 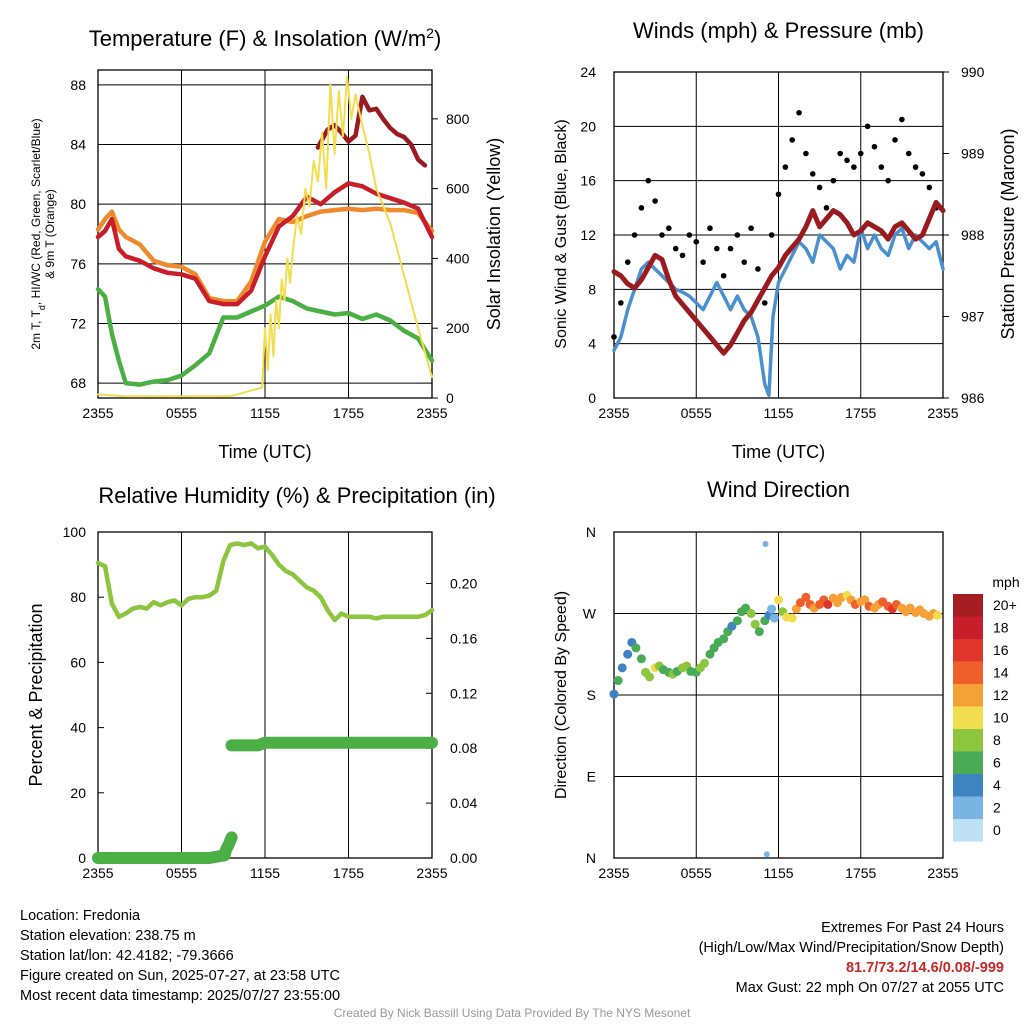 I want to click on latlon-text: Station lat/lon: 42.4182; -79.3666, so click(x=127, y=956).